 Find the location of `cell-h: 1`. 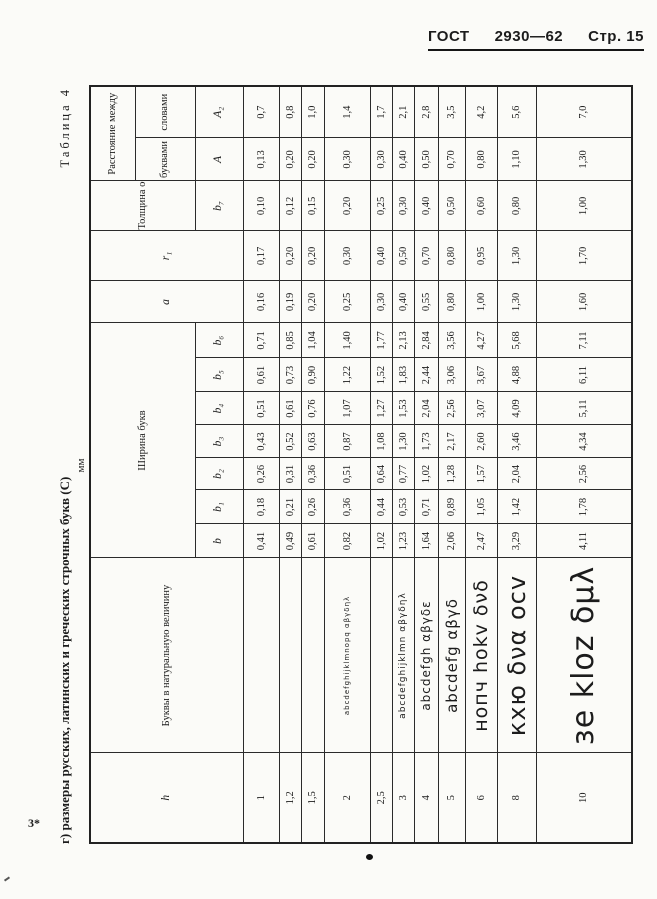

cell-h: 1 is located at coordinates (261, 798).